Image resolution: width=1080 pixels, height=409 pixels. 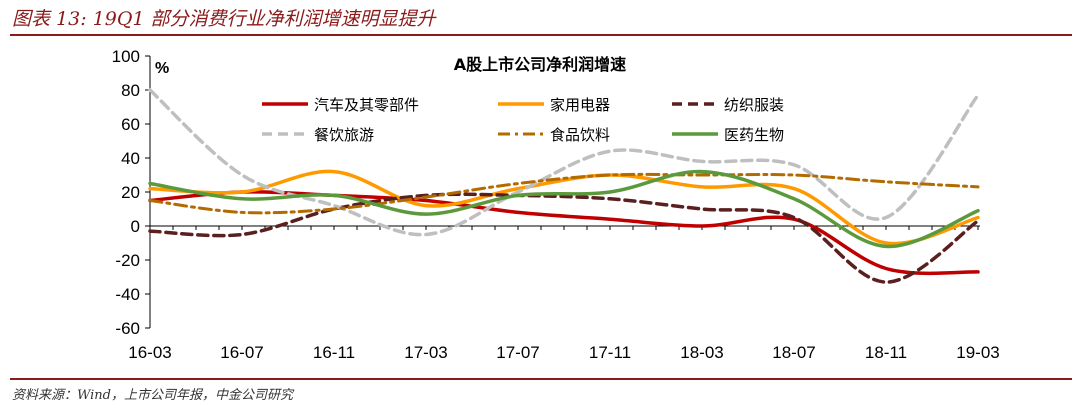 What do you see at coordinates (793, 352) in the screenshot?
I see `x-tick-label: 18-07` at bounding box center [793, 352].